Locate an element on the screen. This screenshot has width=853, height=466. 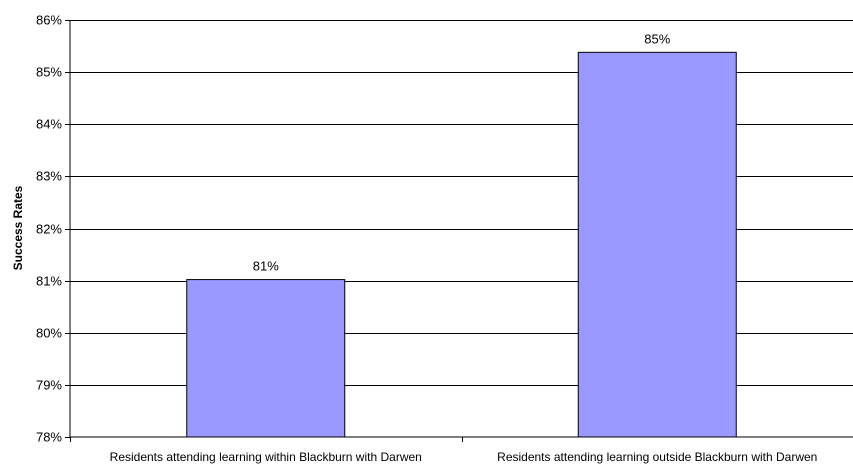
data-label: 81% is located at coordinates (266, 266).